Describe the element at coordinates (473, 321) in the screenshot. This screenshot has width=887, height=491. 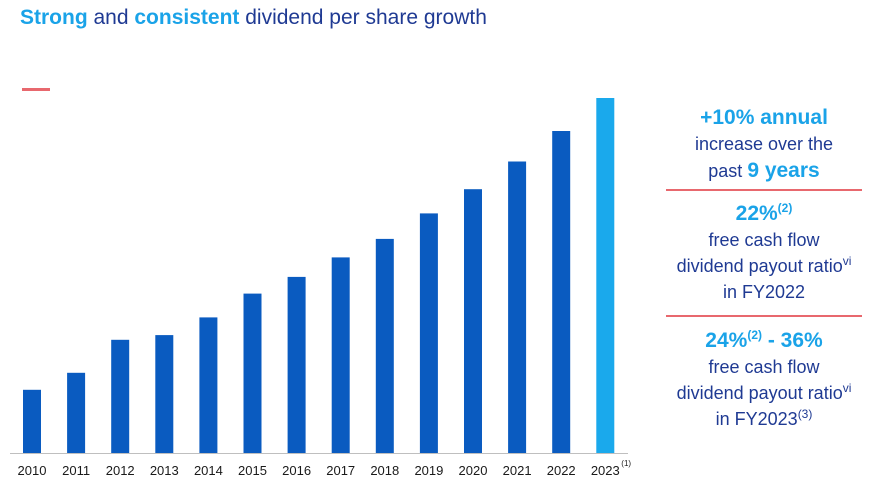
I see `bar-2020` at that location.